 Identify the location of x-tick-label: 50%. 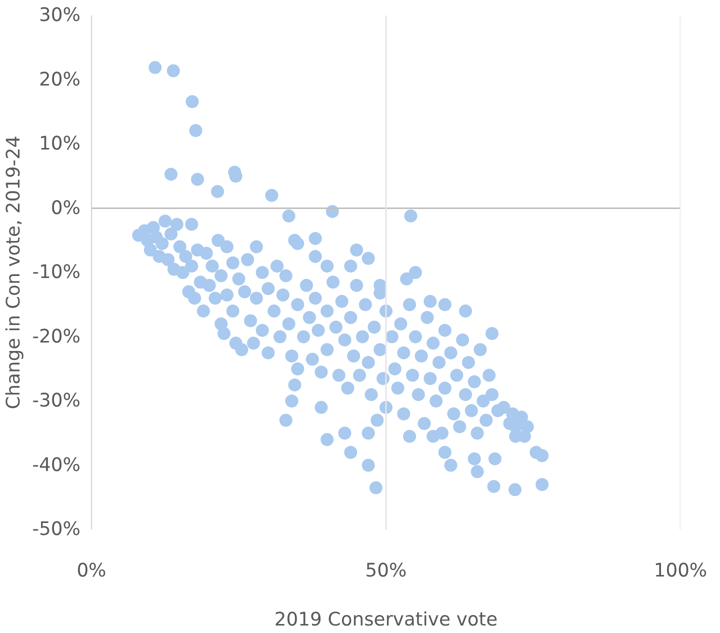
(386, 571).